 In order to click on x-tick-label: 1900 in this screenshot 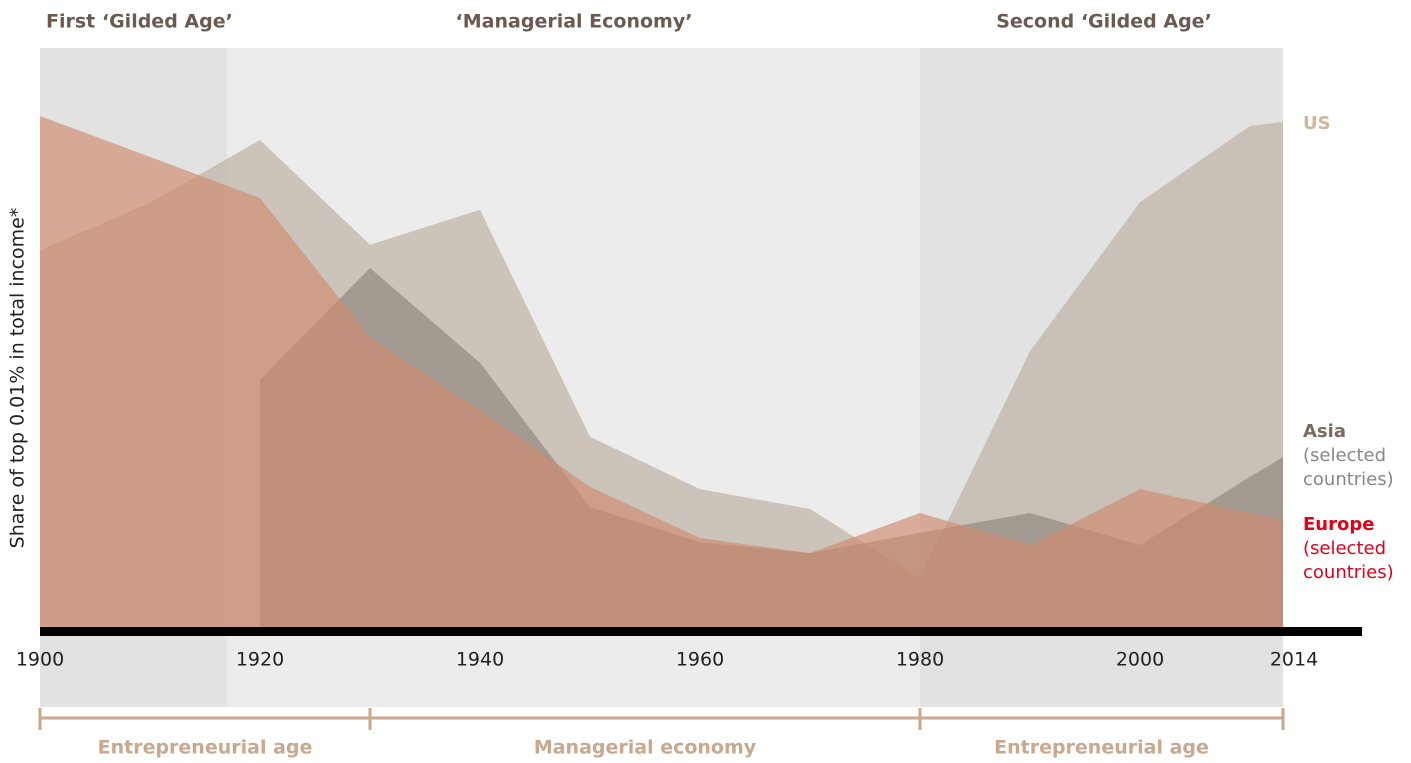, I will do `click(40, 660)`.